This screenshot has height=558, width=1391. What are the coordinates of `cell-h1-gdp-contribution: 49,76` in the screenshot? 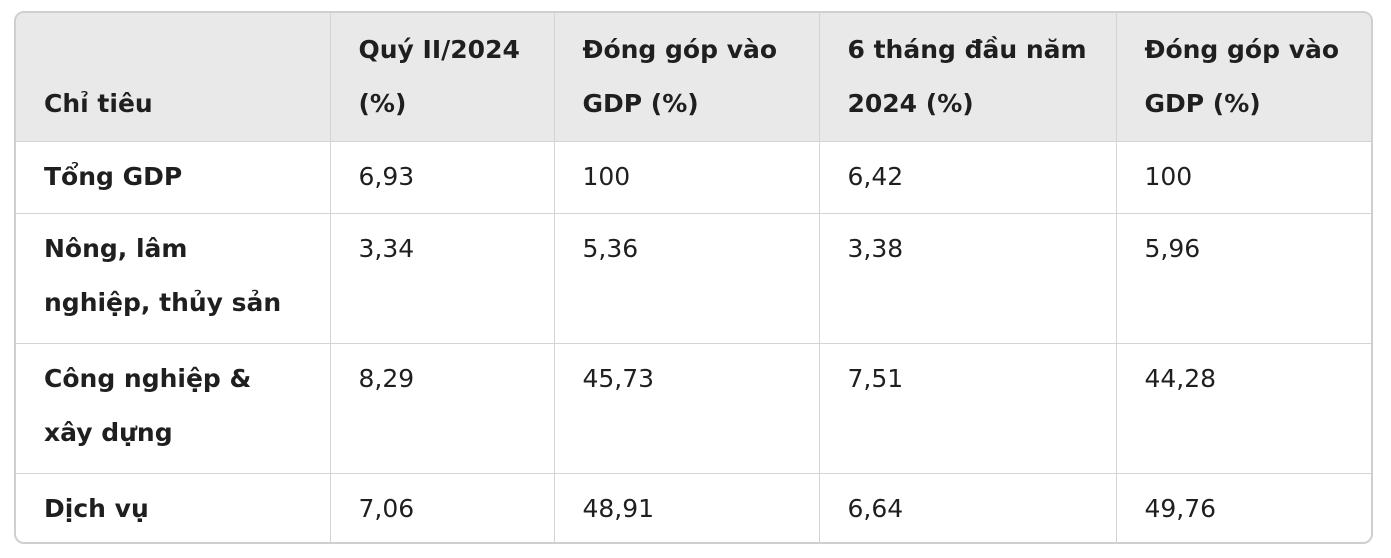 It's located at (1180, 508).